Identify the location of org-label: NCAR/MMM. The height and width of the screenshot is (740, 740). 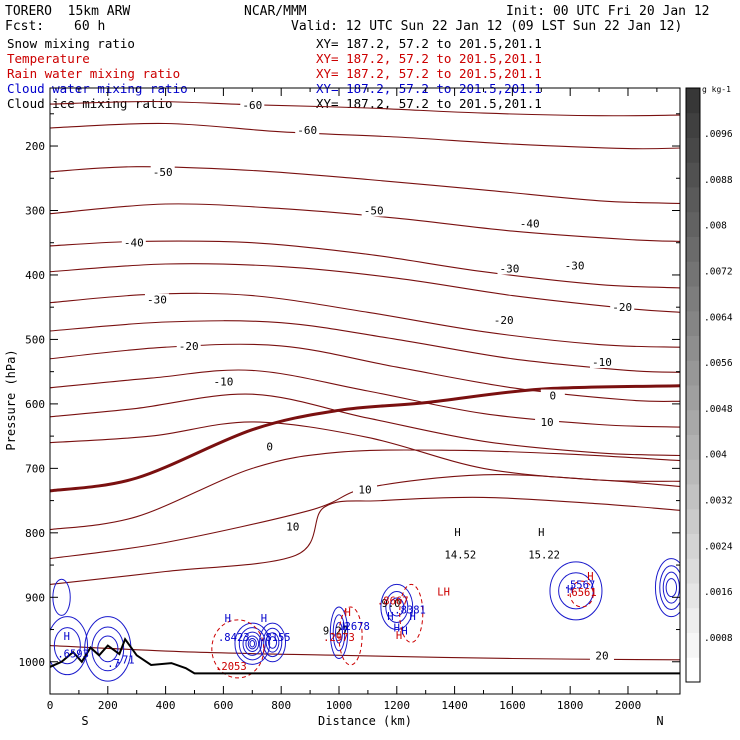
(275, 11).